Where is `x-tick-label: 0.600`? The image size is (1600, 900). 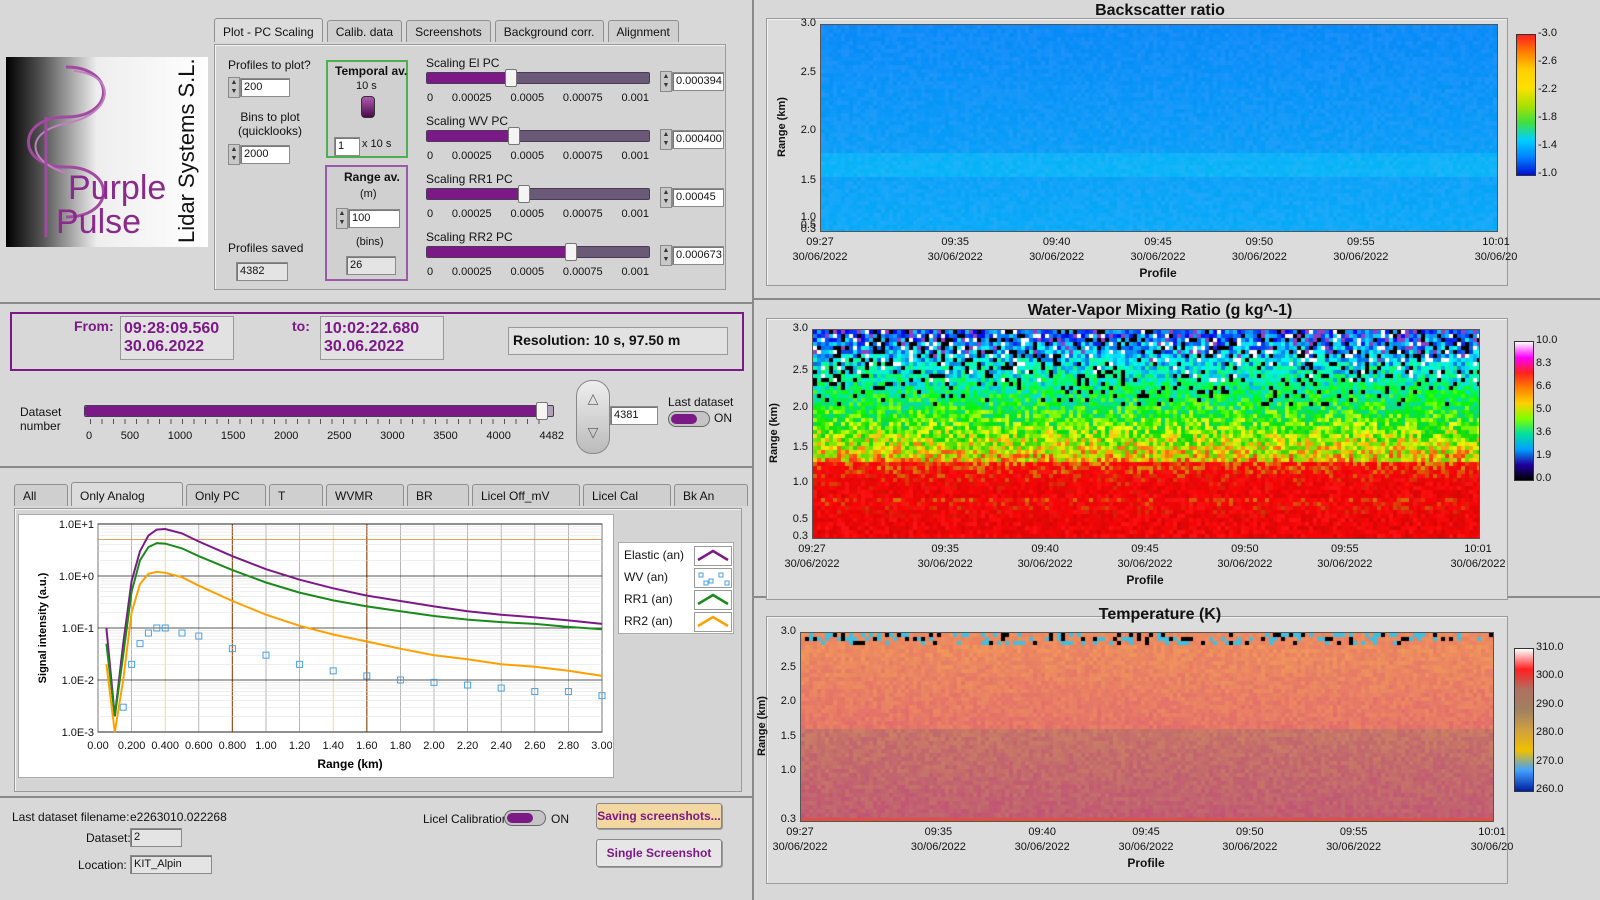 x-tick-label: 0.600 is located at coordinates (199, 746).